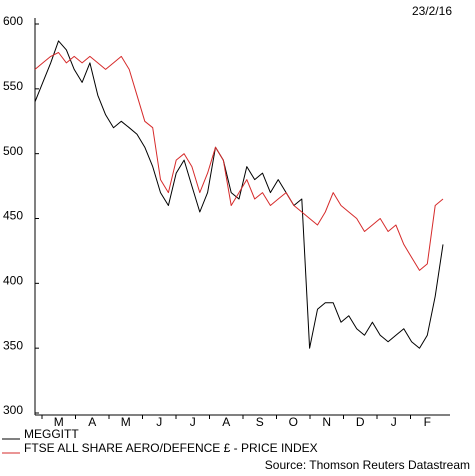 The width and height of the screenshot is (475, 476). I want to click on x-tick-label: O, so click(293, 422).